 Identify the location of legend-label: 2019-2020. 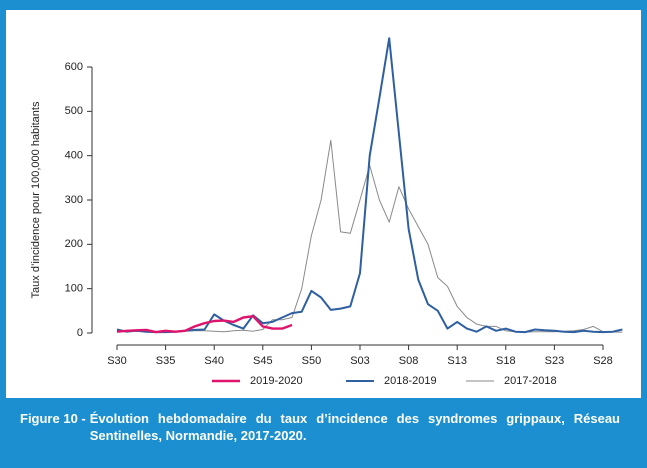
(276, 381).